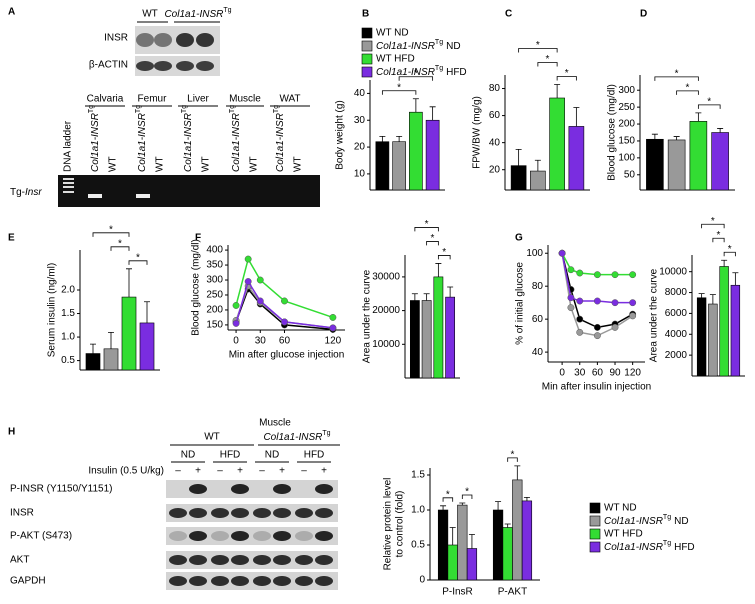 The width and height of the screenshot is (755, 604). What do you see at coordinates (405, 46) in the screenshot?
I see `legend-label-part: Col1a1-INSR` at bounding box center [405, 46].